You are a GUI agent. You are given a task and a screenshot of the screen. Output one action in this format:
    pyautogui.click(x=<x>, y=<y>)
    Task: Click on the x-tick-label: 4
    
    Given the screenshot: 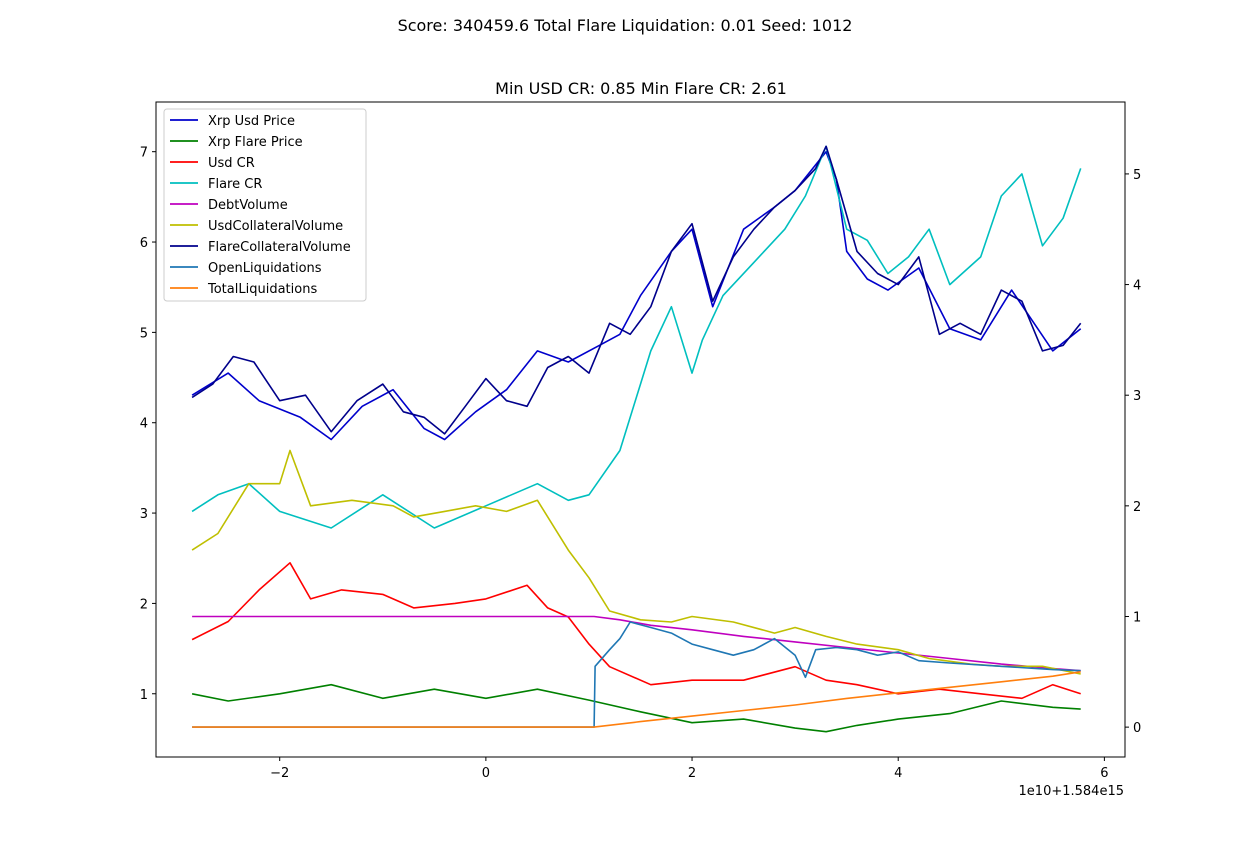 What is the action you would take?
    pyautogui.click(x=898, y=773)
    